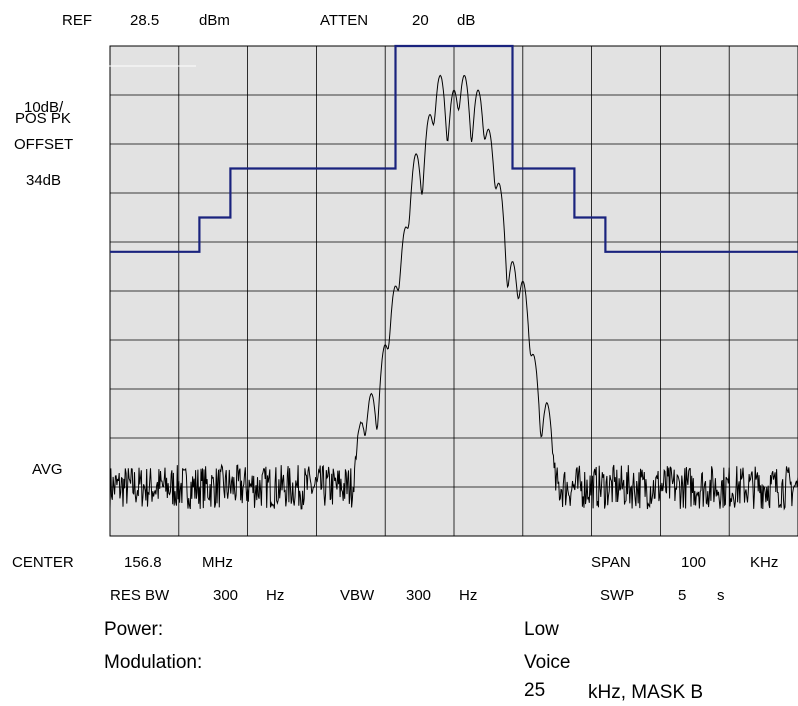  I want to click on avg-label: AVG, so click(47, 469).